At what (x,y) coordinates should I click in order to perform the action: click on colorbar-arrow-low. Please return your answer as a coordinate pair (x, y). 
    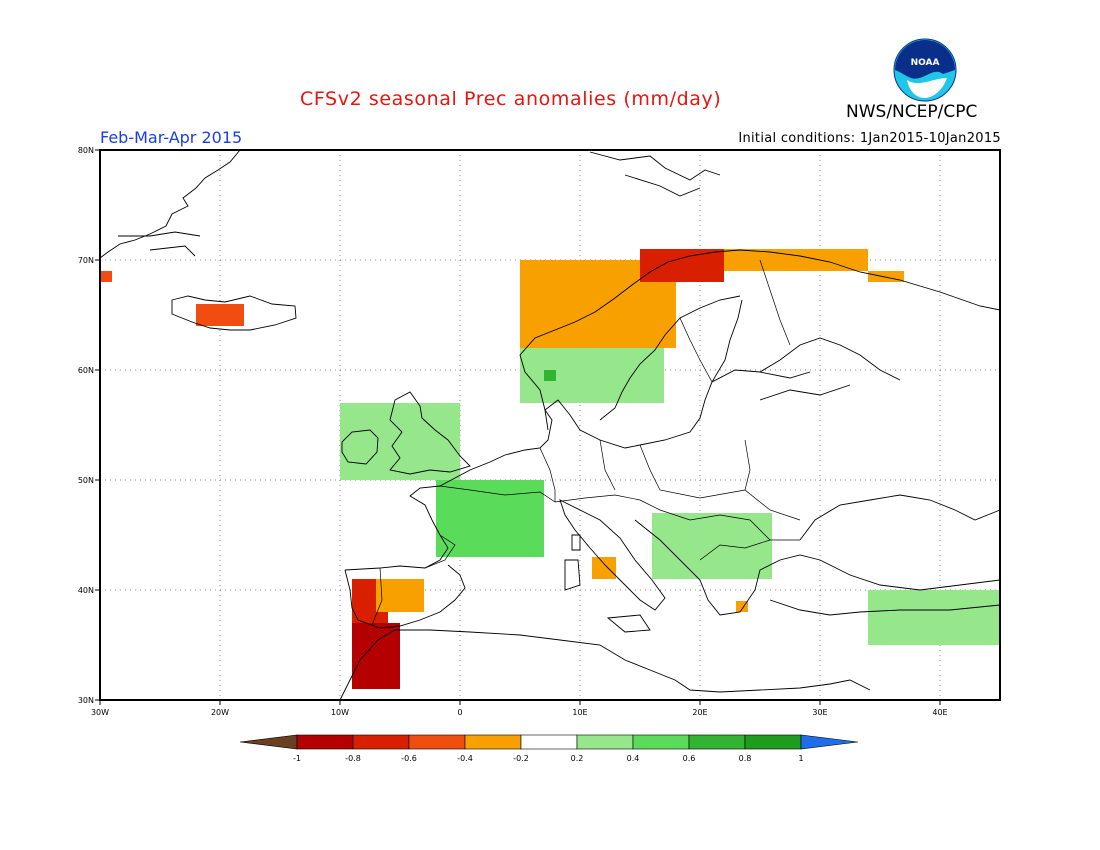
    Looking at the image, I should click on (268, 742).